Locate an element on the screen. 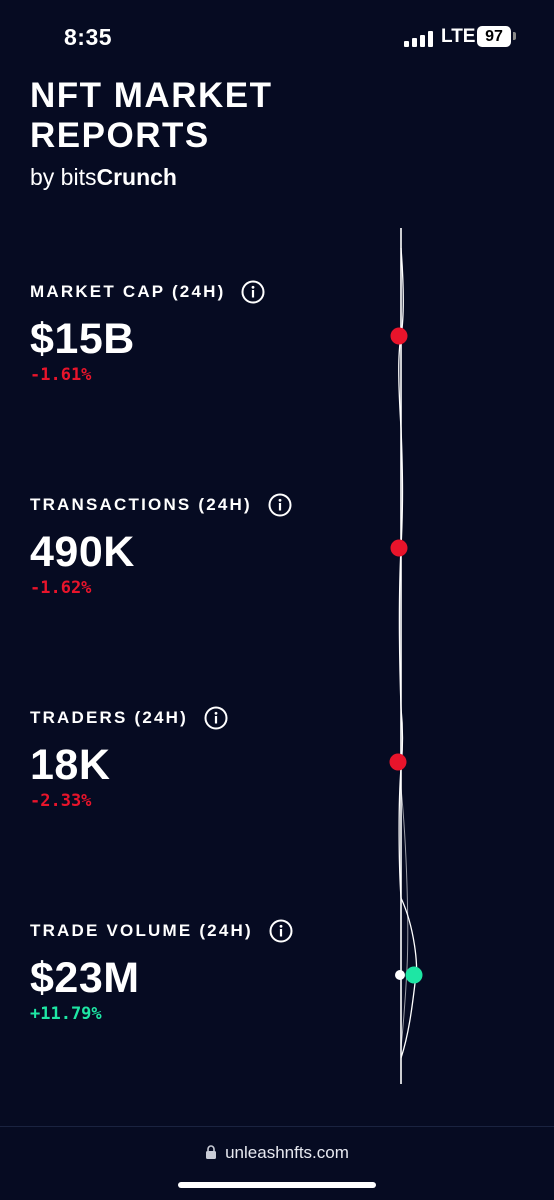 Image resolution: width=554 pixels, height=1200 pixels. byline-prefix: by bits is located at coordinates (63, 177).